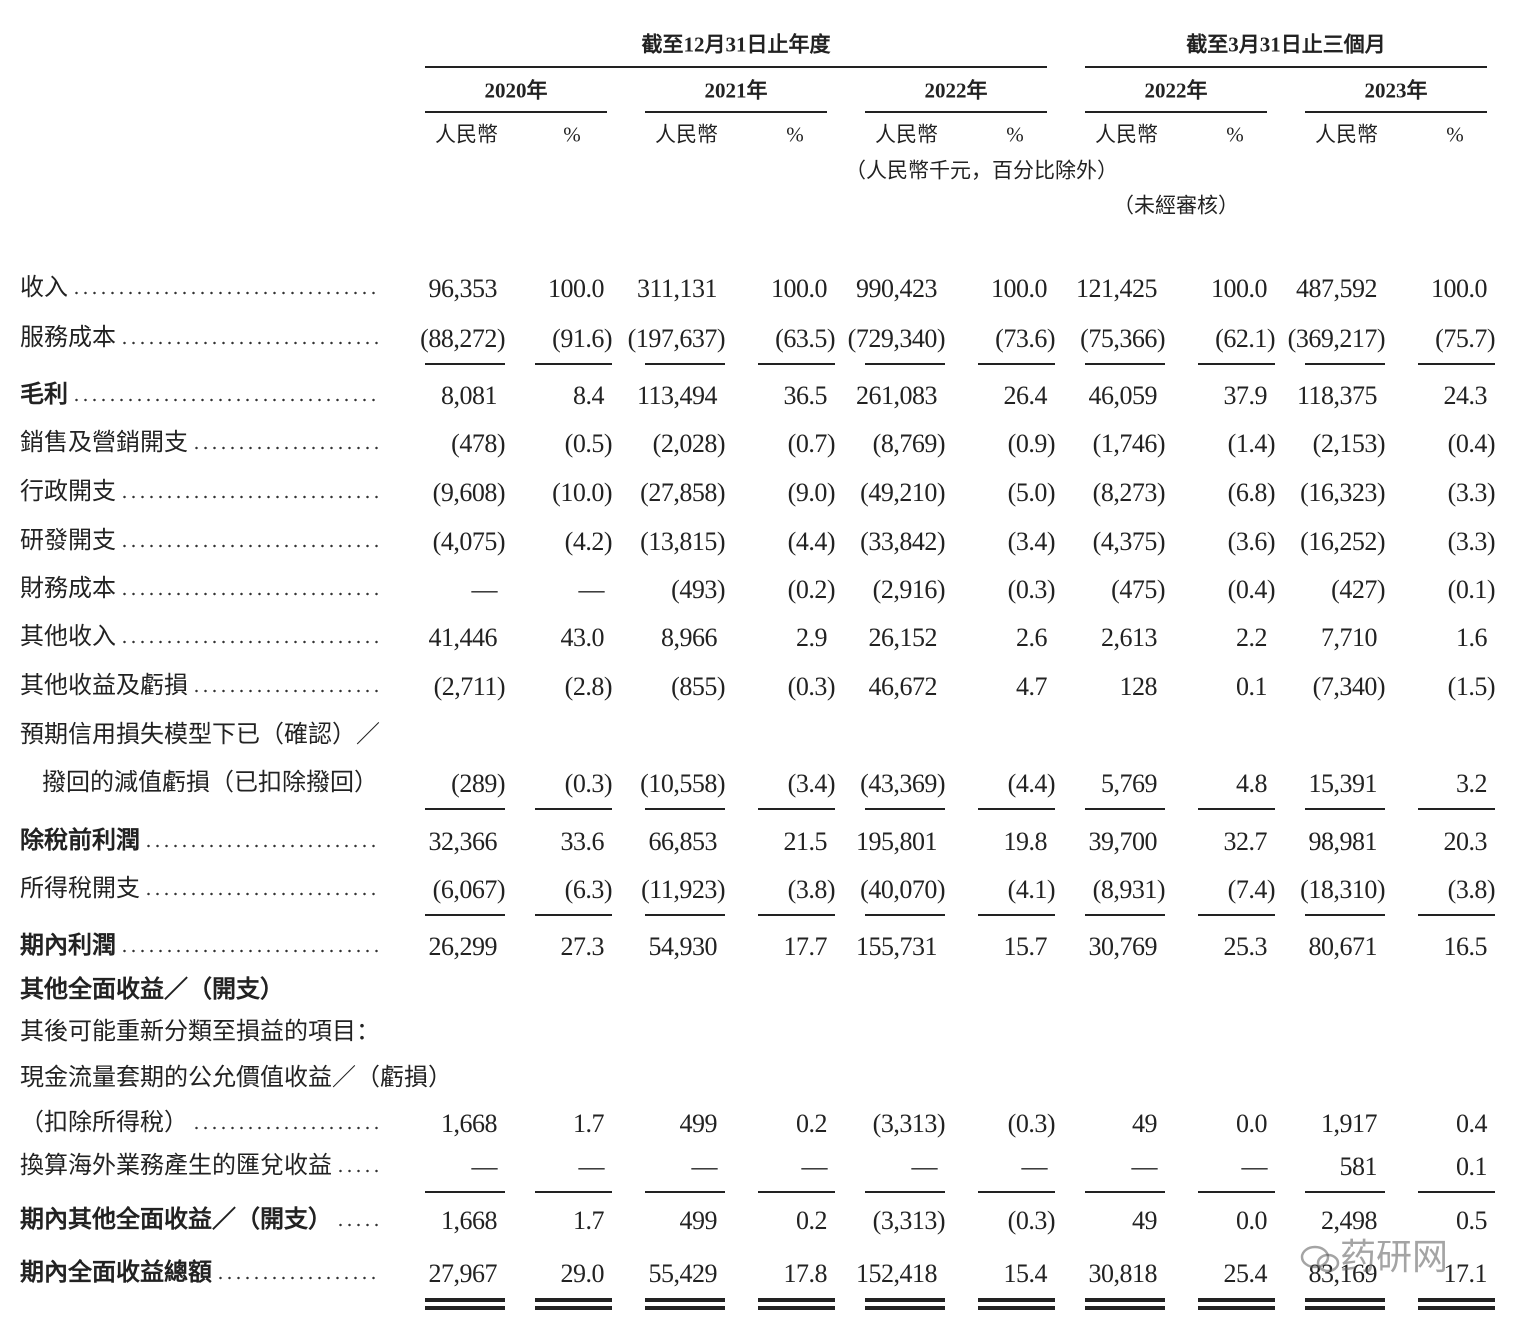 The height and width of the screenshot is (1322, 1526). Describe the element at coordinates (572, 134) in the screenshot. I see `column-header: %` at that location.